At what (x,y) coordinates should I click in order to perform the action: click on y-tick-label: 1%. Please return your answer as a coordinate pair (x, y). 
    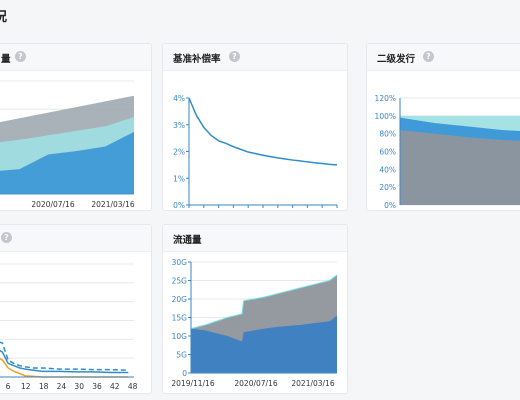
    Looking at the image, I should click on (179, 178).